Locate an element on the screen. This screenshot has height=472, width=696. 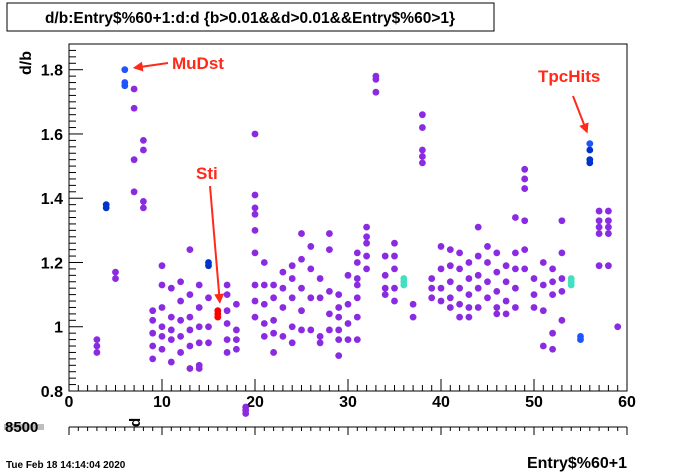
annotation-arrow is located at coordinates (150, 66).